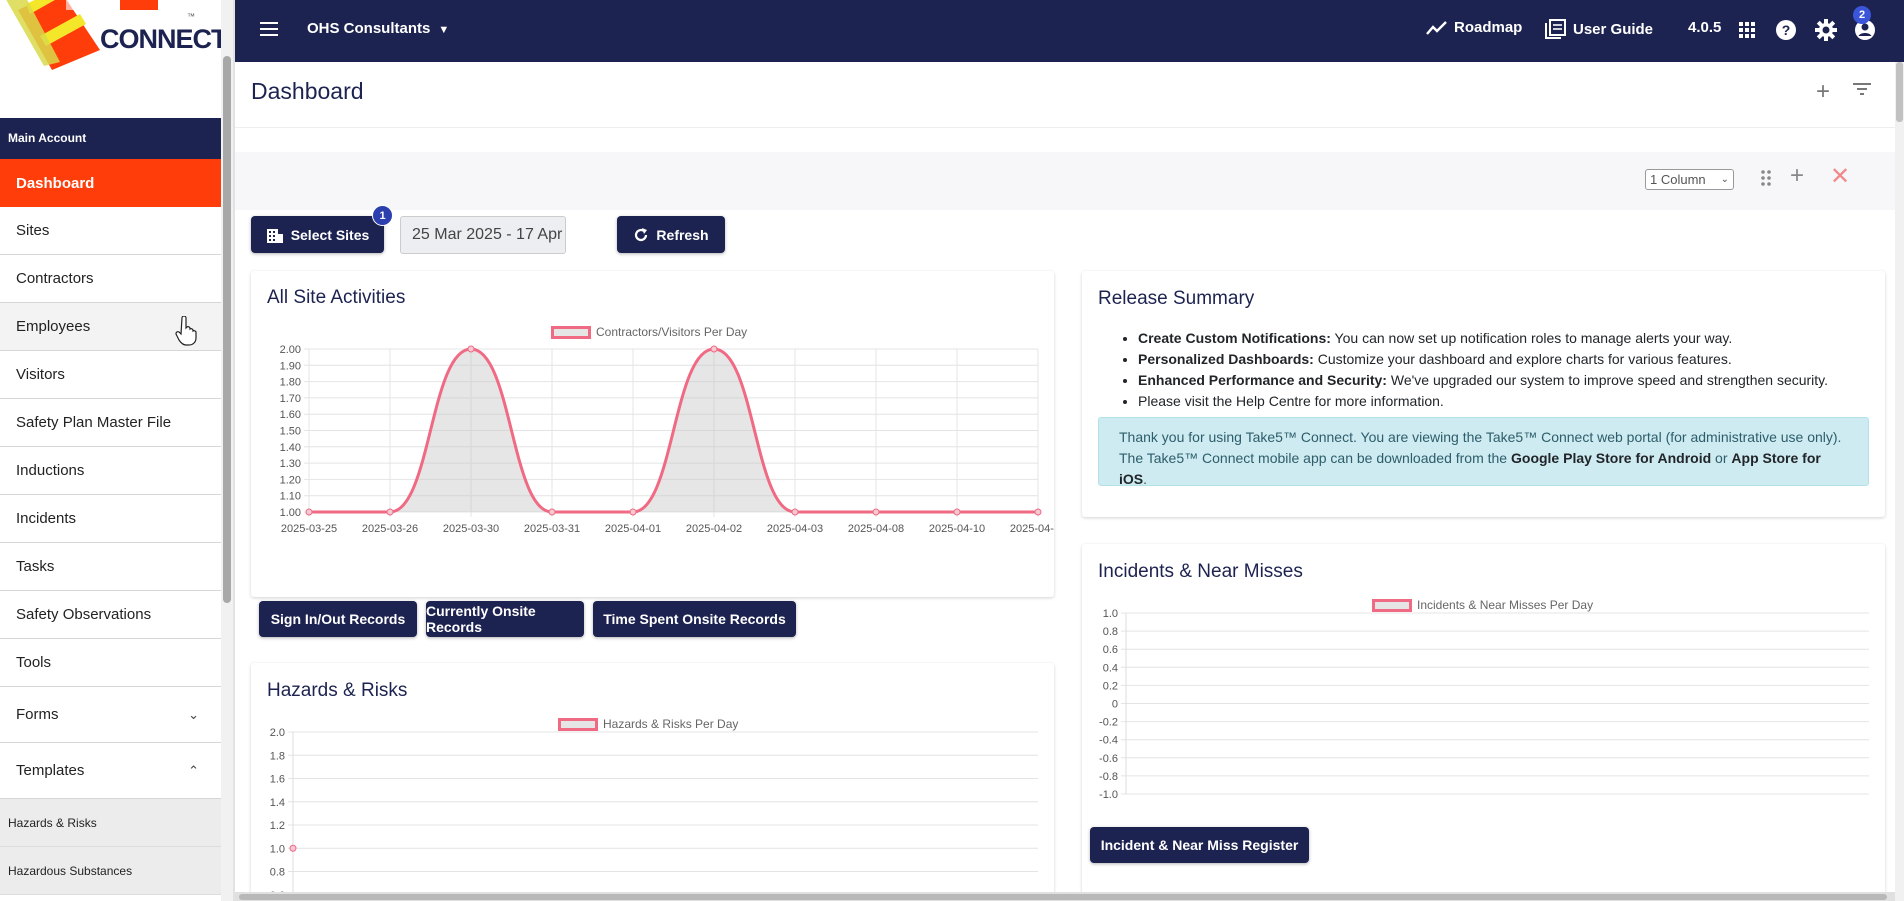  What do you see at coordinates (1482, 605) in the screenshot?
I see `chart-legend: Incidents & Near Misses Per Day` at bounding box center [1482, 605].